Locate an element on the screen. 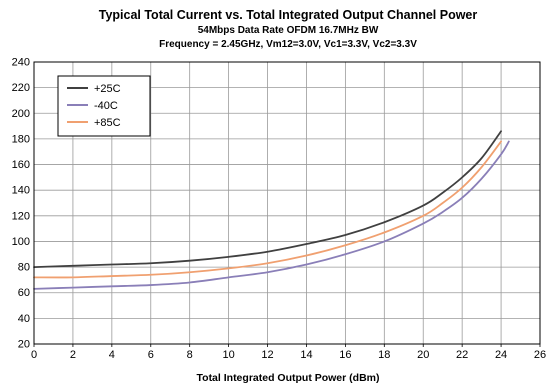 This screenshot has height=392, width=555. x-tick-label: 0 is located at coordinates (34, 355).